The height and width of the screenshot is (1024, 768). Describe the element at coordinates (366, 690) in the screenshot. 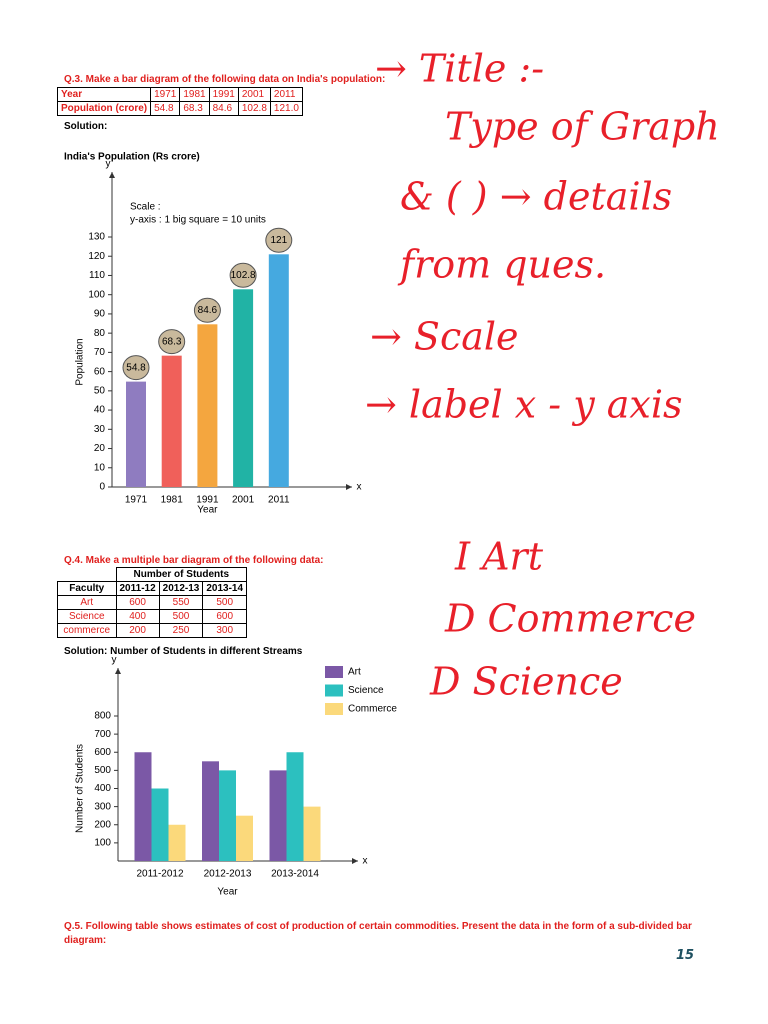

I see `legend-label: Science` at that location.